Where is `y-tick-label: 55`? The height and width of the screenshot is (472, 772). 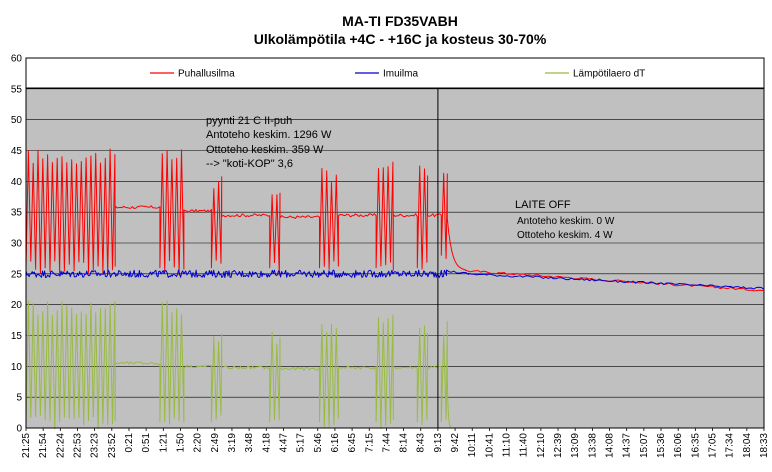 y-tick-label: 55 is located at coordinates (17, 89).